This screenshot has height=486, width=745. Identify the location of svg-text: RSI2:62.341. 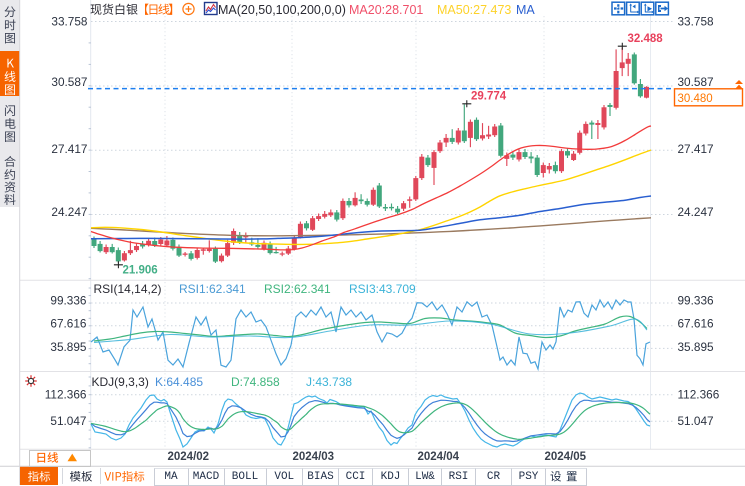
(297, 289).